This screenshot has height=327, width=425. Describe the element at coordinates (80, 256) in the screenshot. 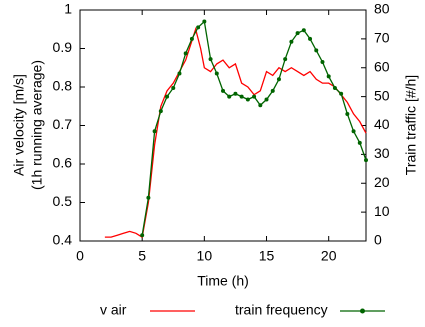

I see `x-tick-label: 0` at that location.